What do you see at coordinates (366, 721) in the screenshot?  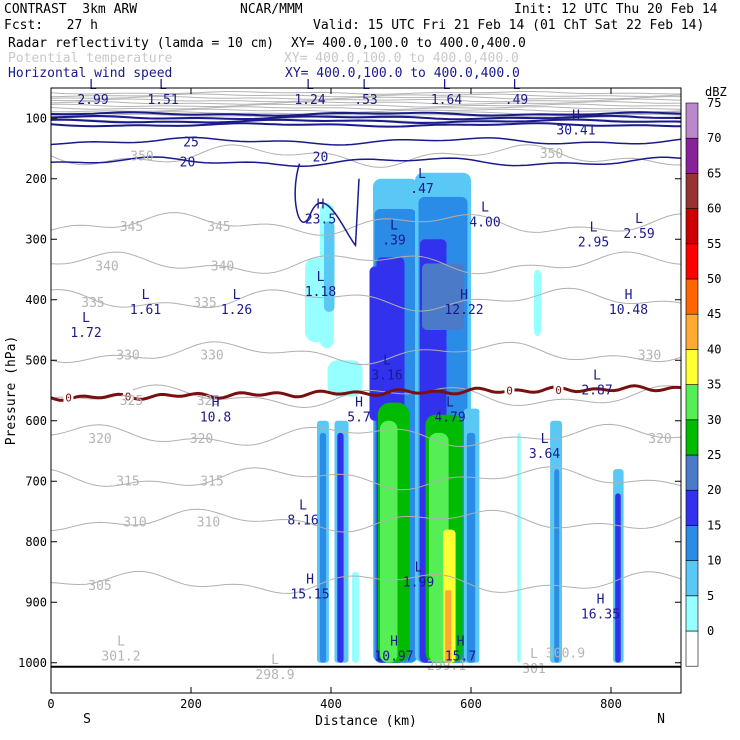 I see `x-axis-label: Distance (km)` at bounding box center [366, 721].